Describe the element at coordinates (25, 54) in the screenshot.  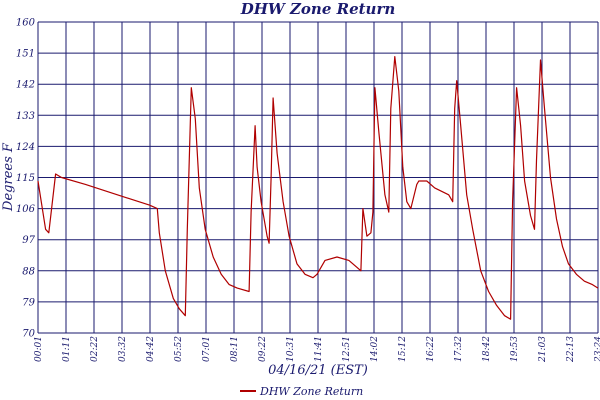
I see `y-tick-label: 151` at that location.